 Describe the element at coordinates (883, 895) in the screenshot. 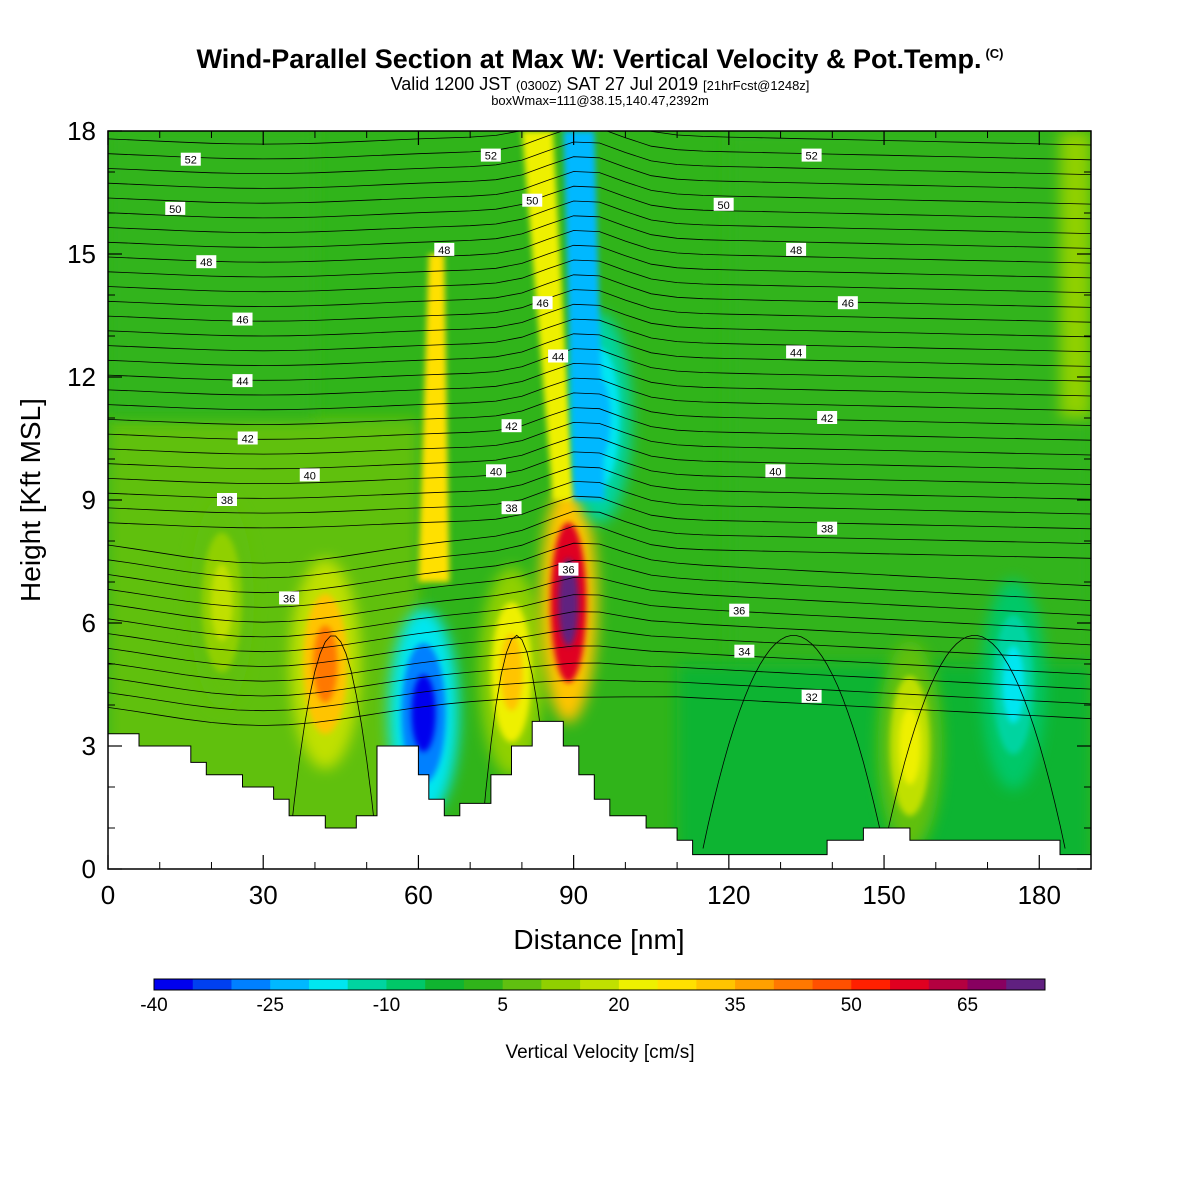

I see `x-tick-label: 150` at that location.